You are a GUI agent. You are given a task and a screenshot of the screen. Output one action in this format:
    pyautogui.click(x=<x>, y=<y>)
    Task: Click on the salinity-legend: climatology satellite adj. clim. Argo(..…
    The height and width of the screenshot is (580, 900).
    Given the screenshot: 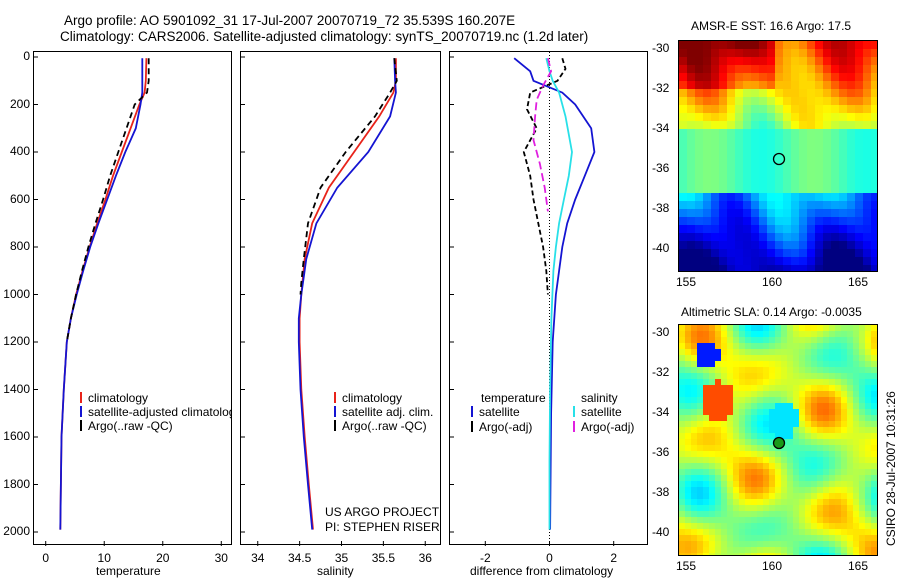 What is the action you would take?
    pyautogui.click(x=383, y=412)
    